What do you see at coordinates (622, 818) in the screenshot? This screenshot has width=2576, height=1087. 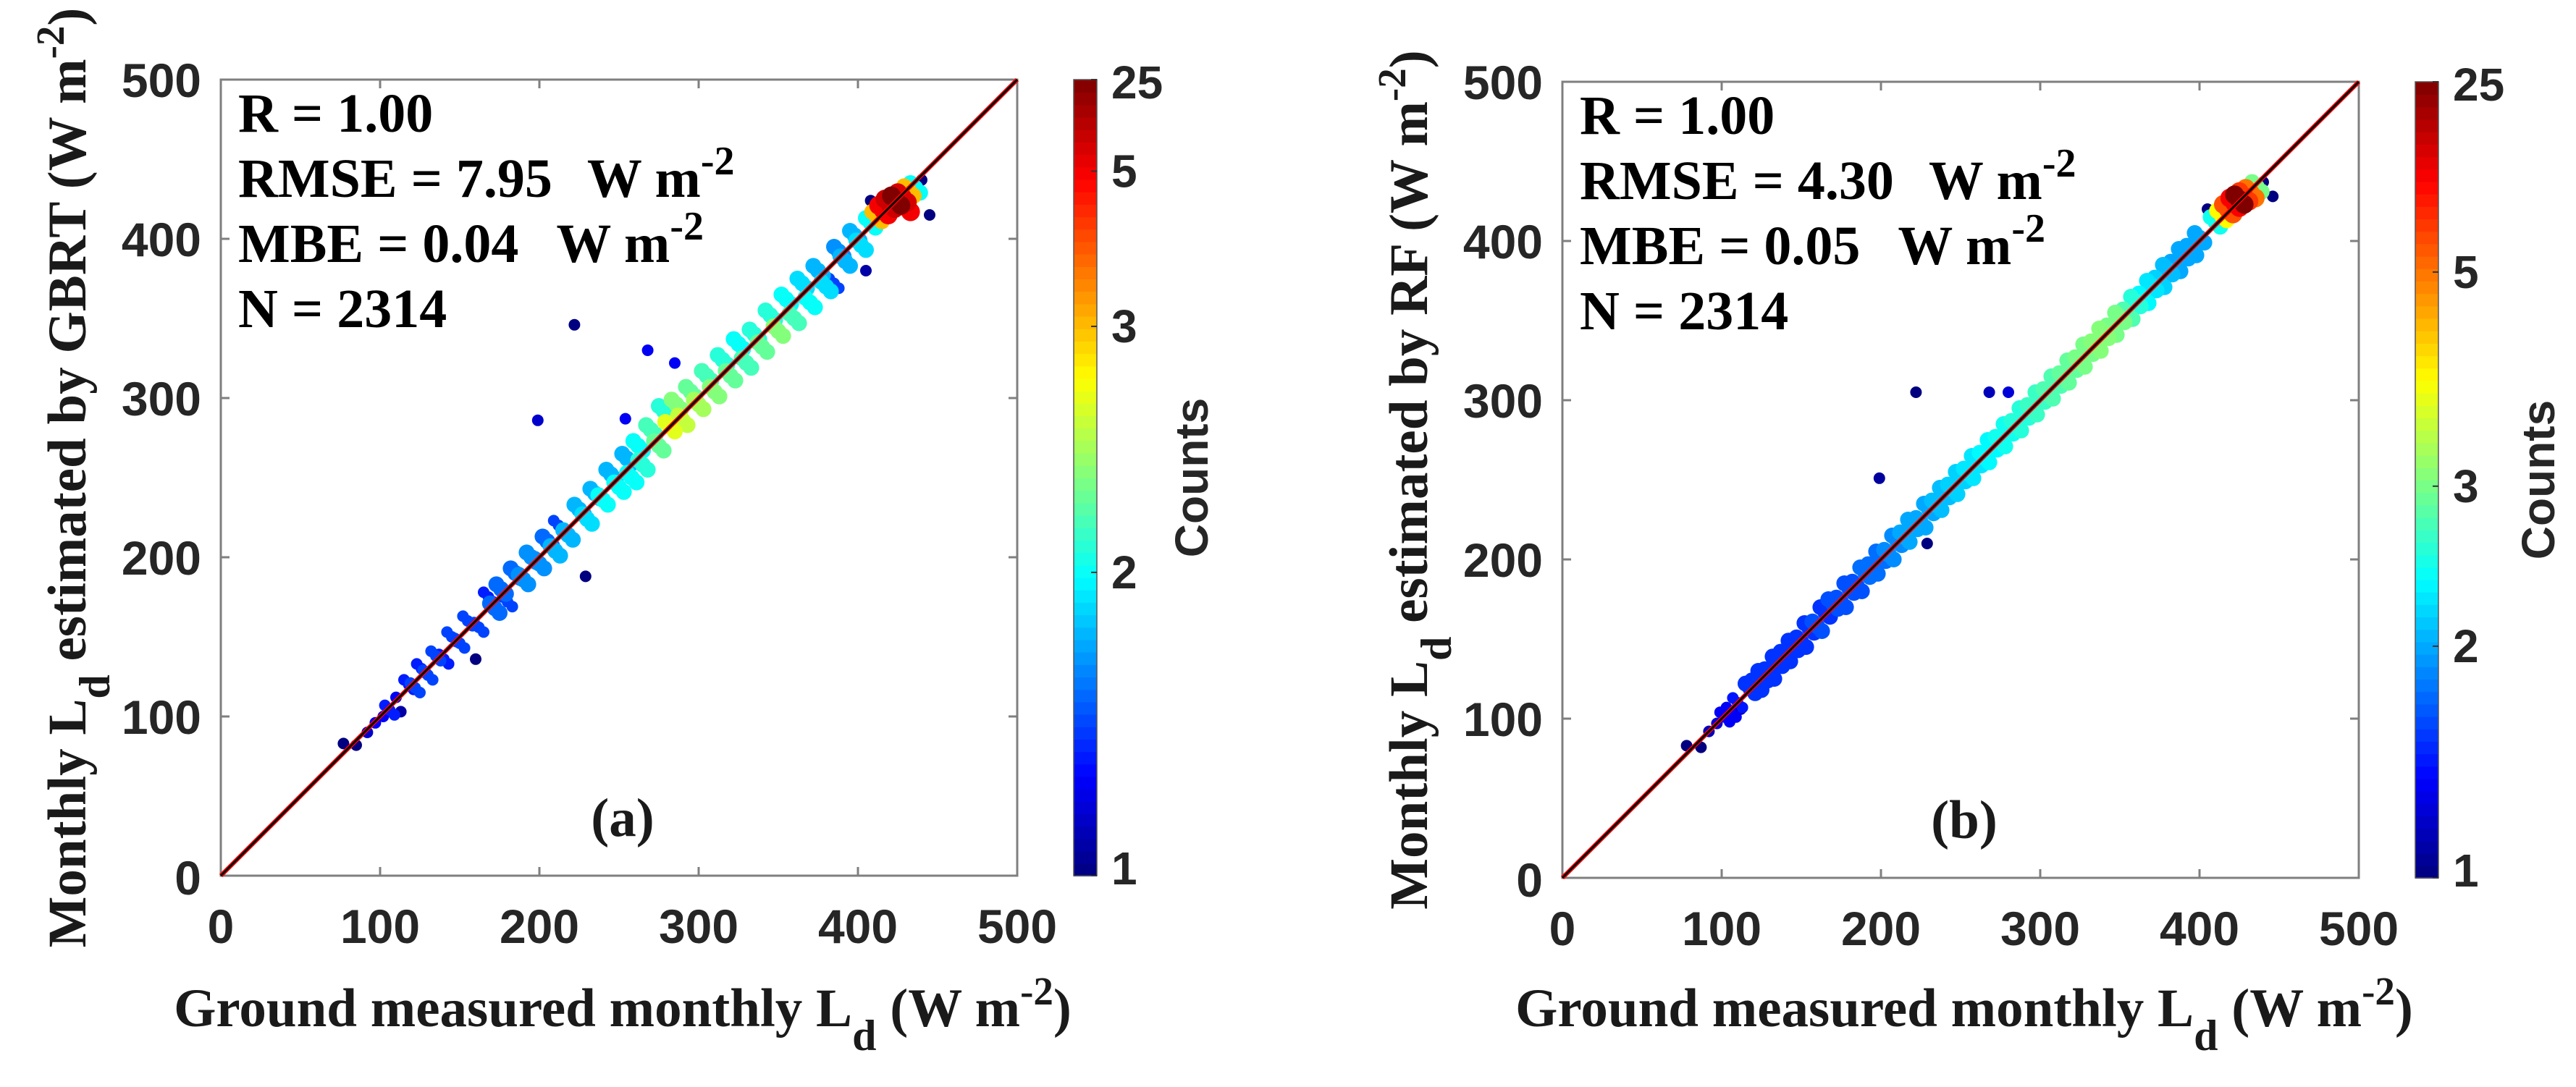 I see `panel-label: (a)` at bounding box center [622, 818].